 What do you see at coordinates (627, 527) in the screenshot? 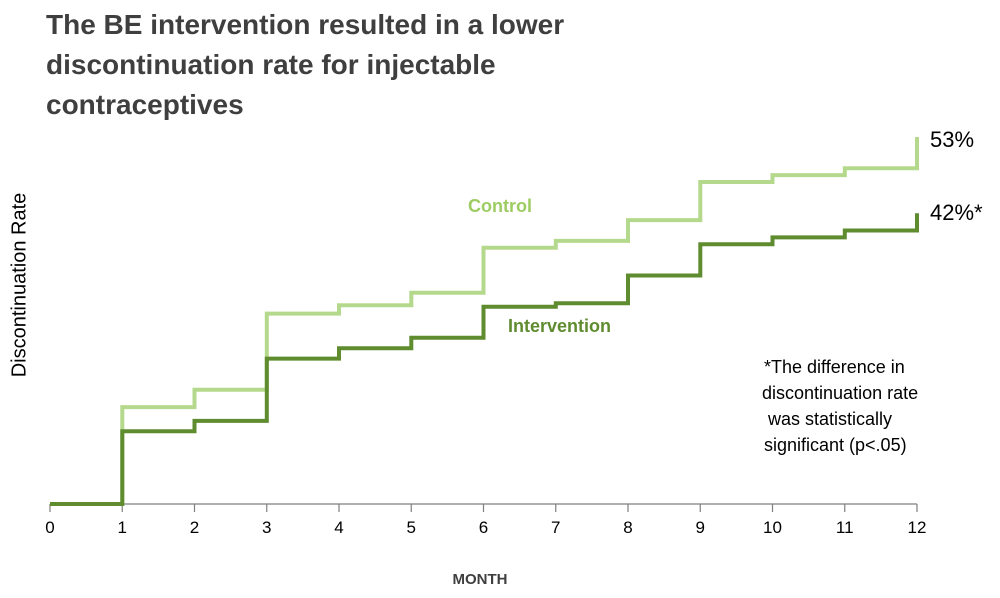
I see `x-tick-label-8: 8` at bounding box center [627, 527].